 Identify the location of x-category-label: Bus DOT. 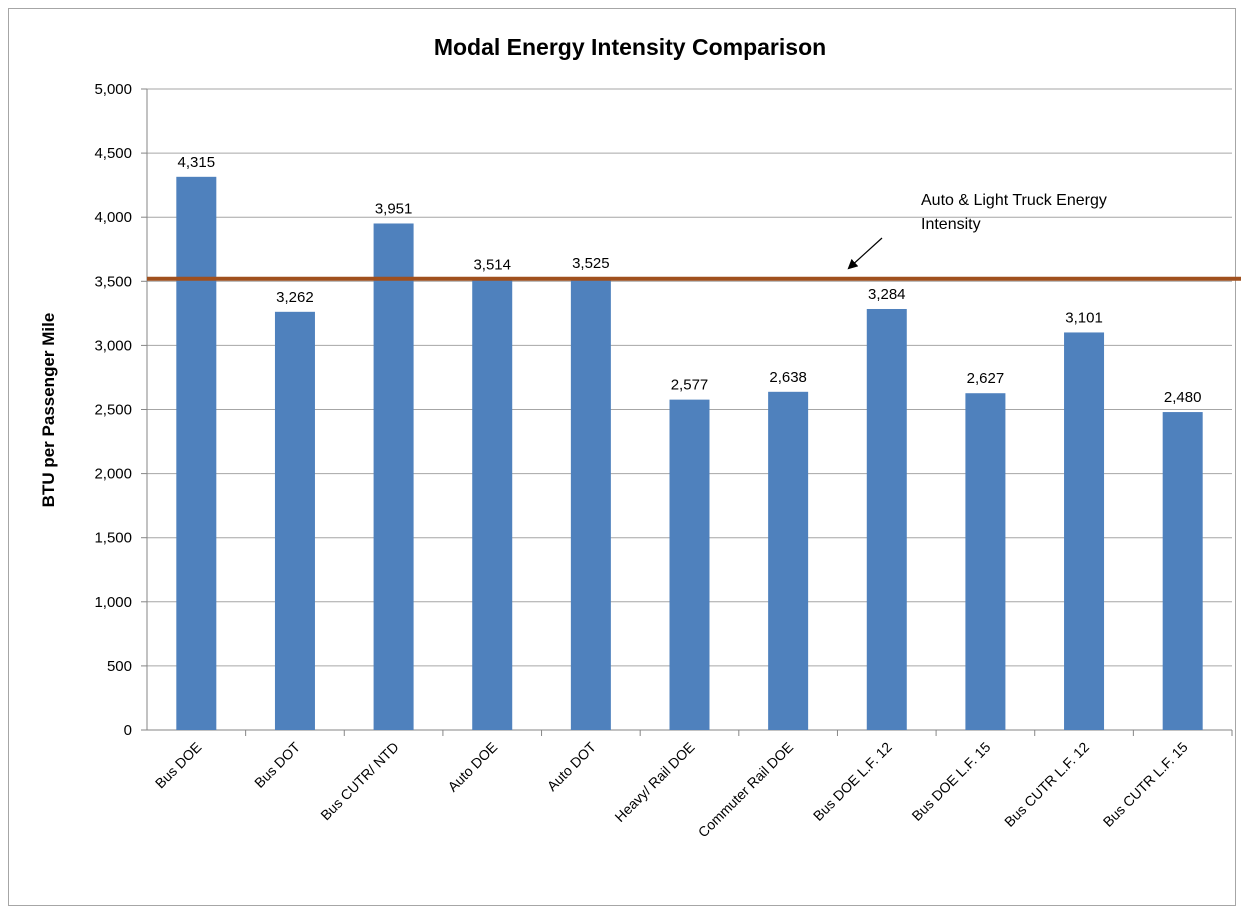
(277, 764).